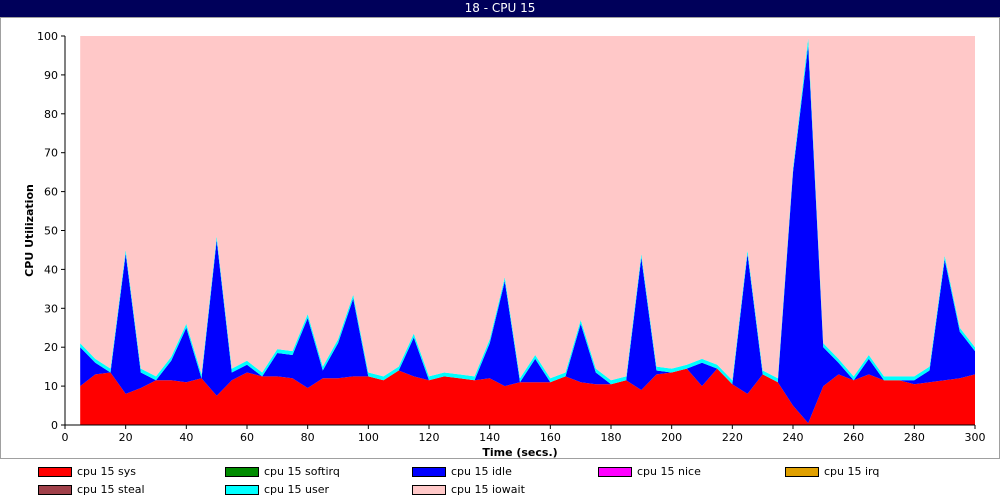  I want to click on x-tick-label: 220, so click(732, 437).